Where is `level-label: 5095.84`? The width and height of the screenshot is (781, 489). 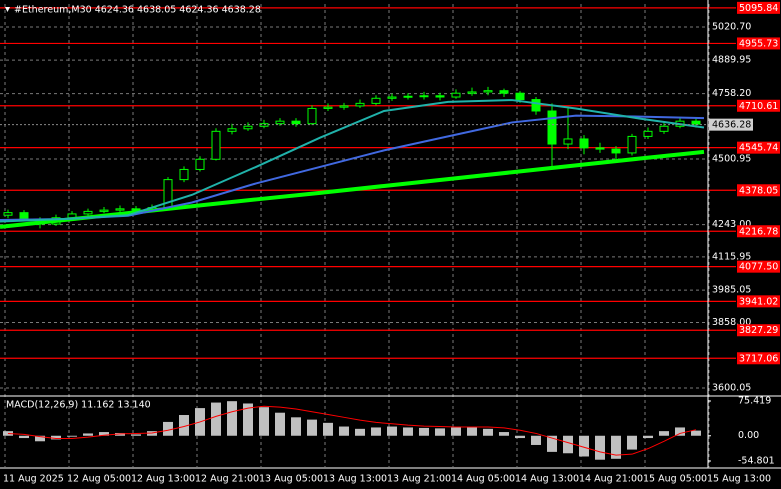
level-label: 5095.84 is located at coordinates (758, 8).